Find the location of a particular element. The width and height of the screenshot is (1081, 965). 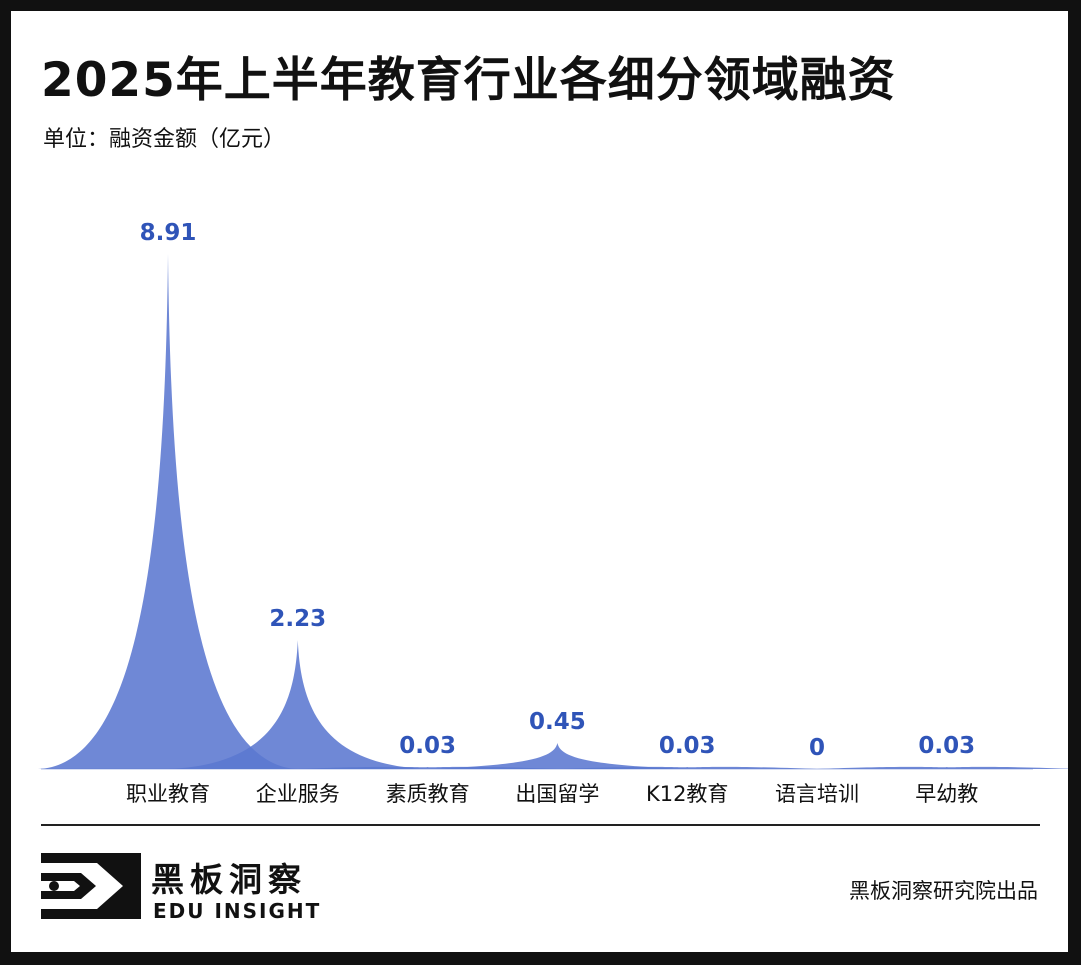

category-label: 语言培训 is located at coordinates (817, 794).